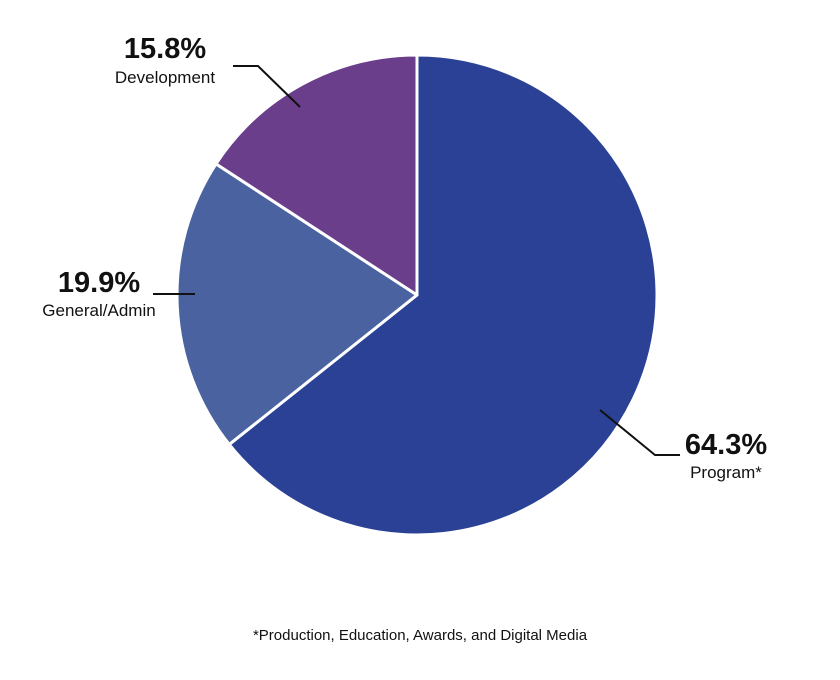 This screenshot has height=680, width=840. Describe the element at coordinates (726, 445) in the screenshot. I see `slice-value-label-program: 64.3%` at that location.